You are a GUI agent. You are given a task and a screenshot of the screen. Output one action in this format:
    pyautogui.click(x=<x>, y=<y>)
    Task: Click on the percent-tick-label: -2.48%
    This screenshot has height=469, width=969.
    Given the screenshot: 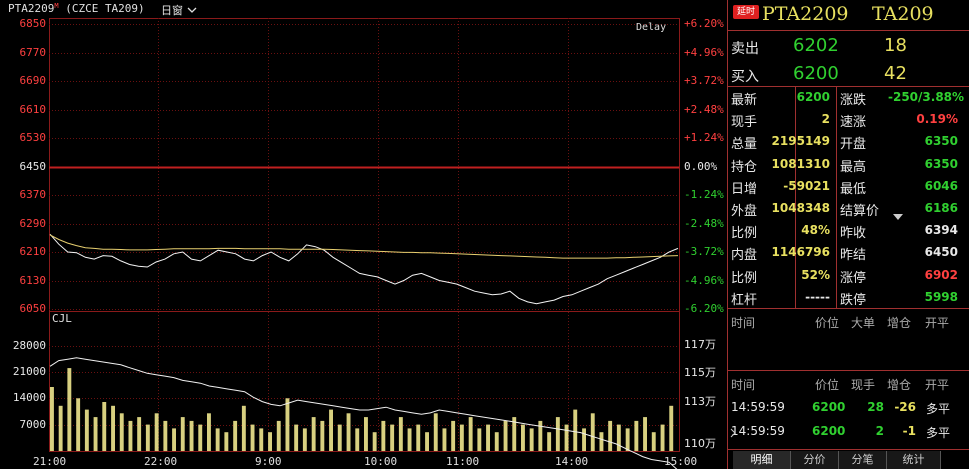 What is the action you would take?
    pyautogui.click(x=704, y=223)
    